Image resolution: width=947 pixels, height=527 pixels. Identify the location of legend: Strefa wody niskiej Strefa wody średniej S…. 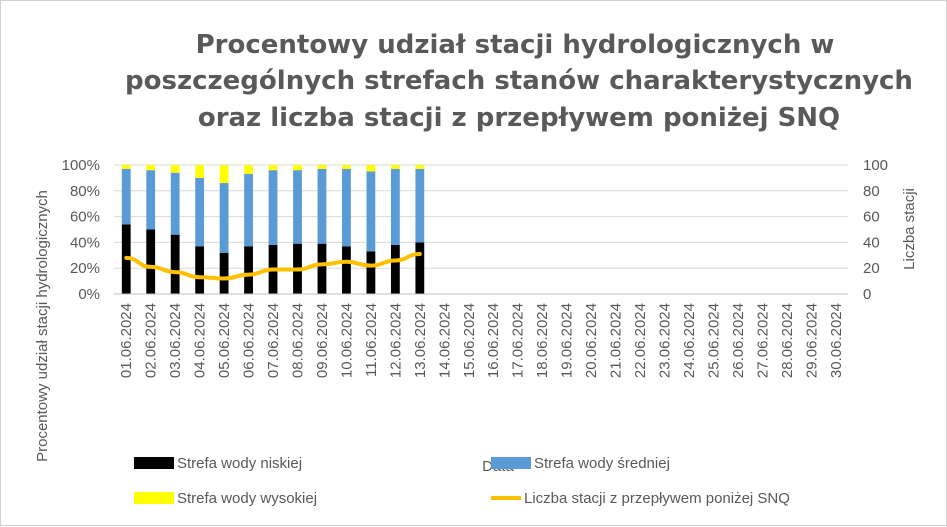
(462, 481).